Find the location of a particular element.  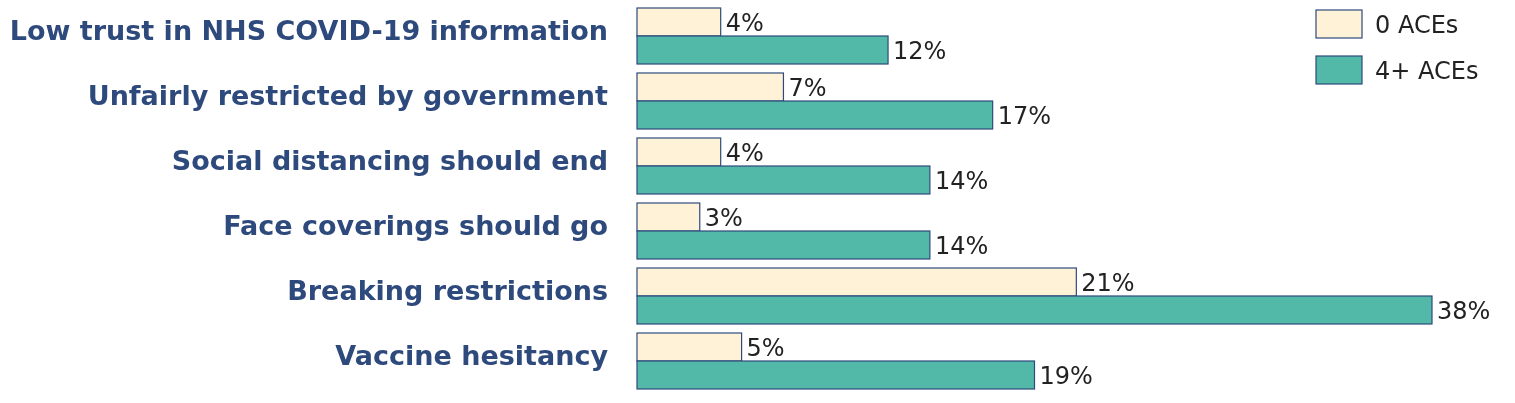

y-tick-label: Breaking restrictions is located at coordinates (447, 290).